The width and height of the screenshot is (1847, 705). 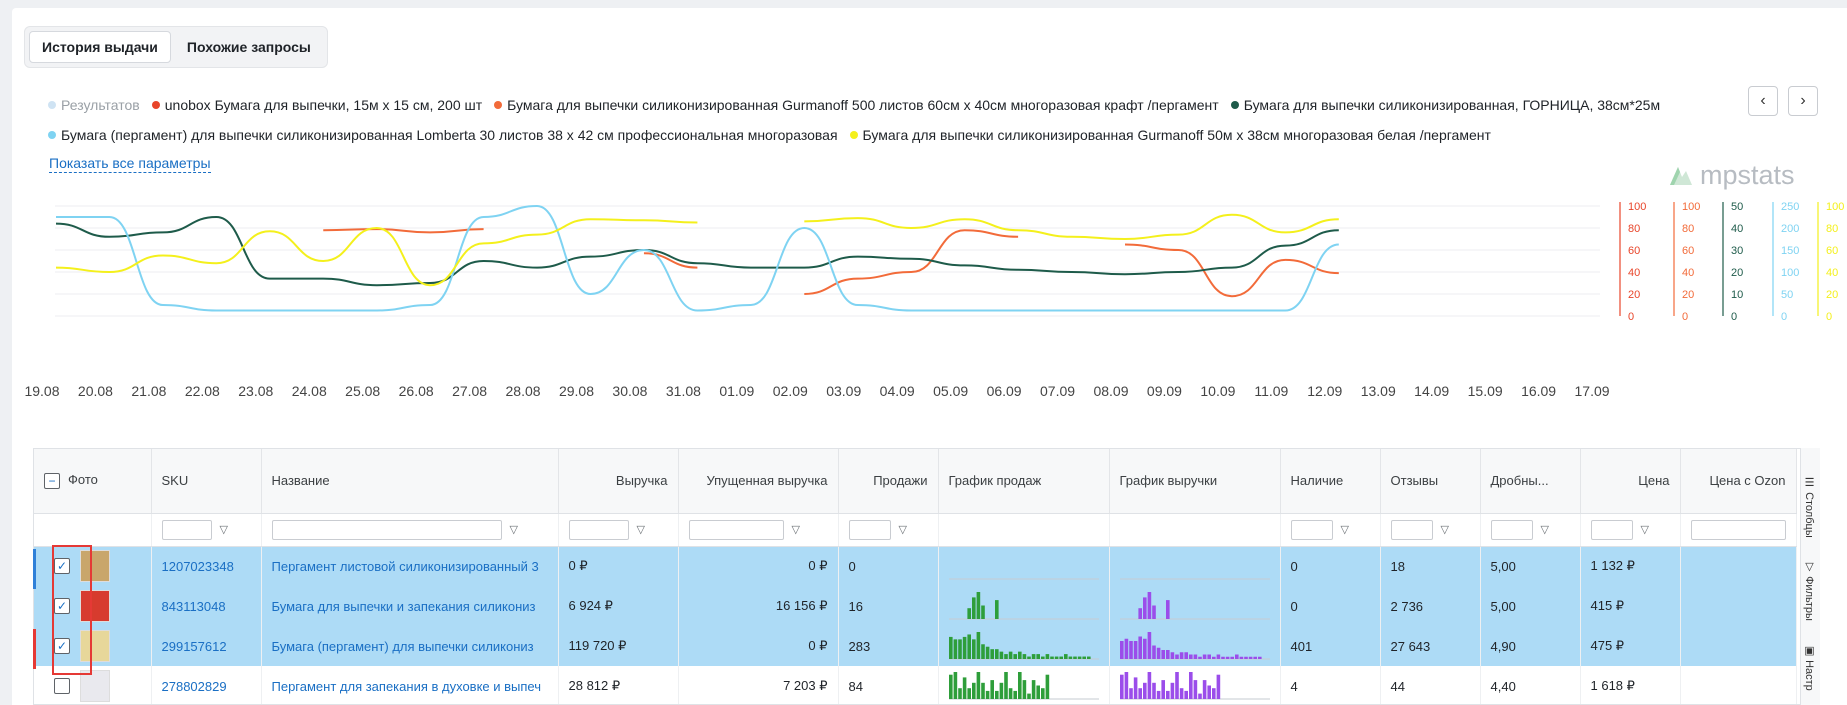 I want to click on x-tick-label: 04.09, so click(x=897, y=391).